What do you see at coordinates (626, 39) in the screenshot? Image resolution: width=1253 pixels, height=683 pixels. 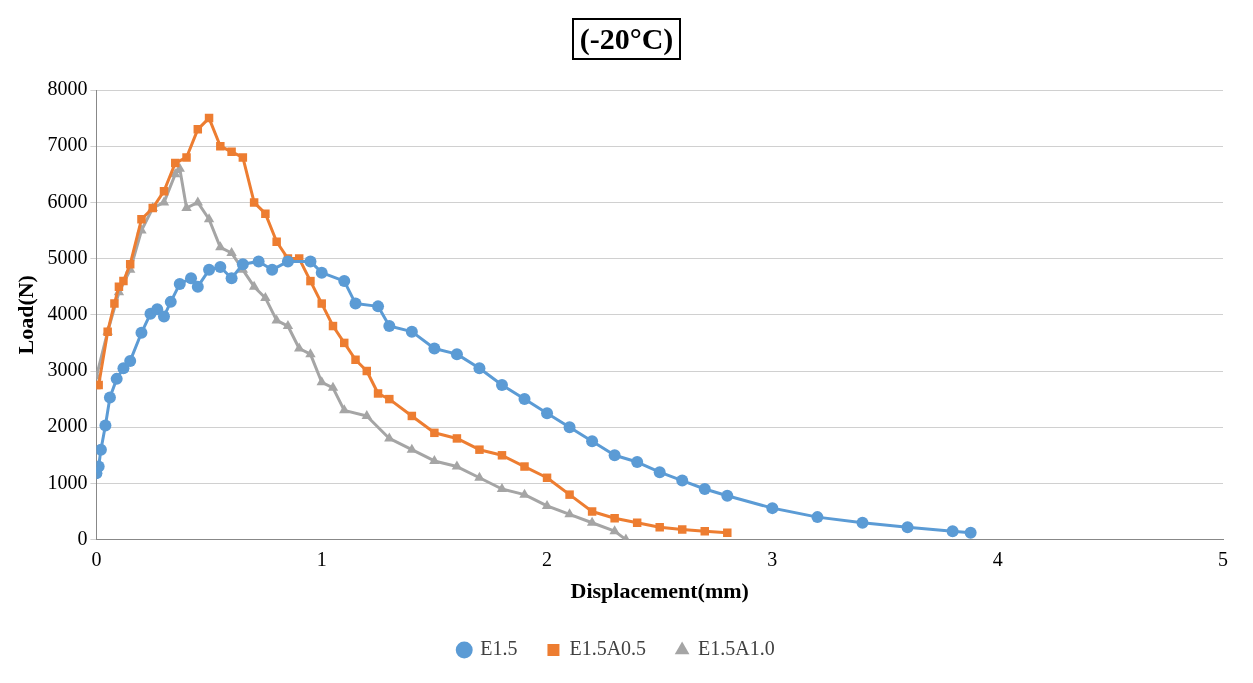 I see `chart-title: (-20°C)` at bounding box center [626, 39].